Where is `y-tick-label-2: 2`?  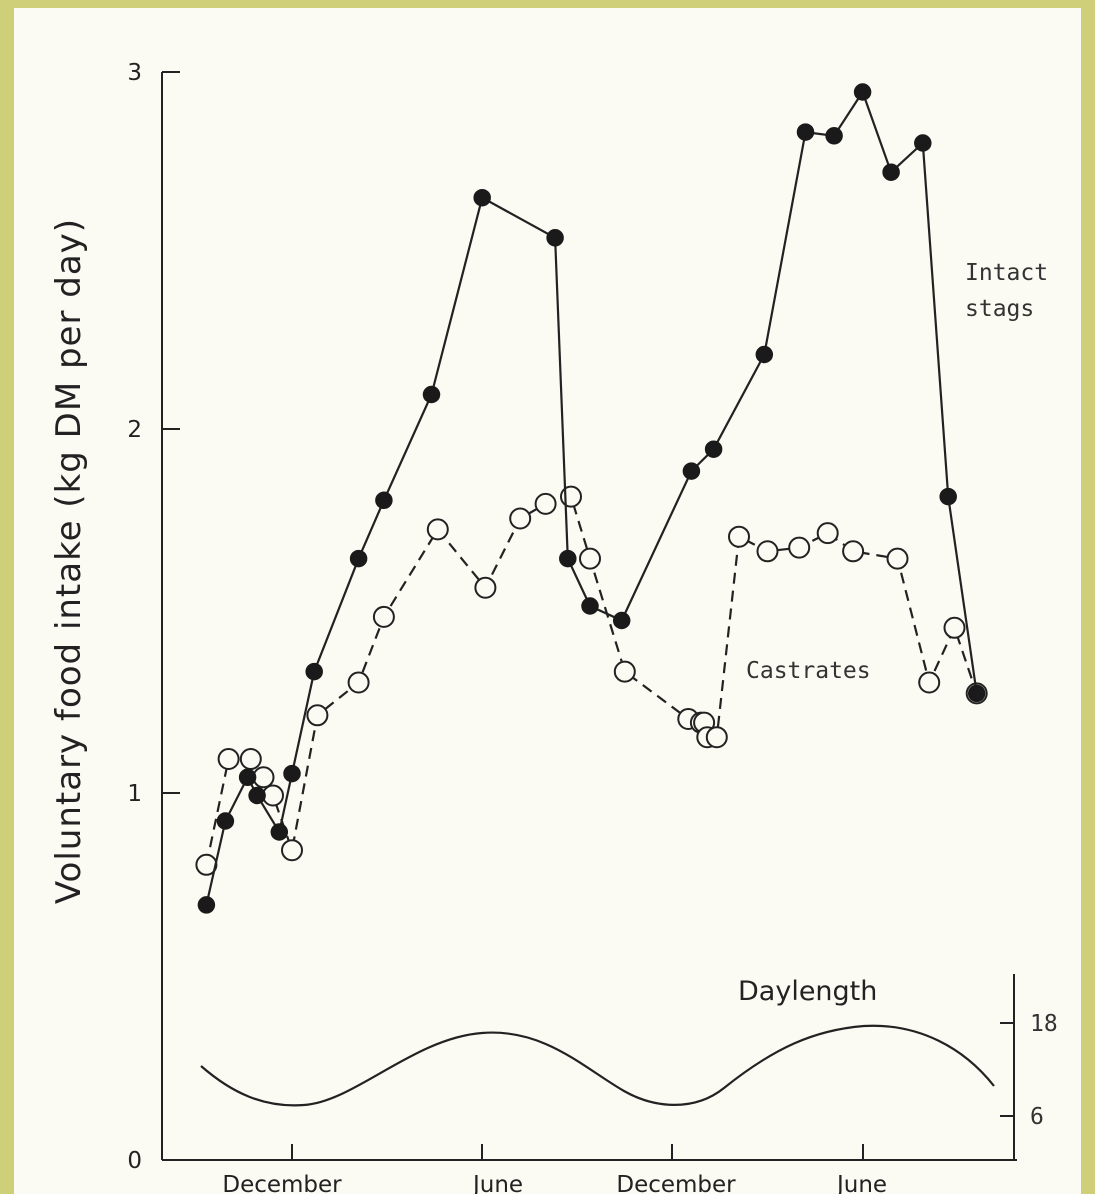 y-tick-label-2: 2 is located at coordinates (134, 430).